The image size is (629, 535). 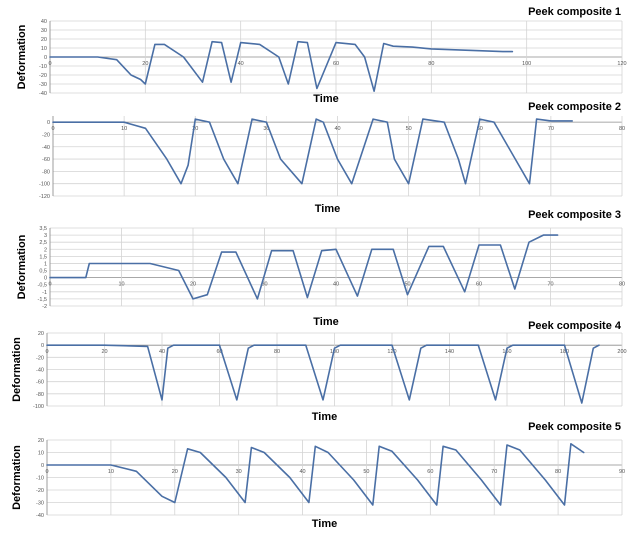 I want to click on y-tick-label: -1,5, so click(x=42, y=300).